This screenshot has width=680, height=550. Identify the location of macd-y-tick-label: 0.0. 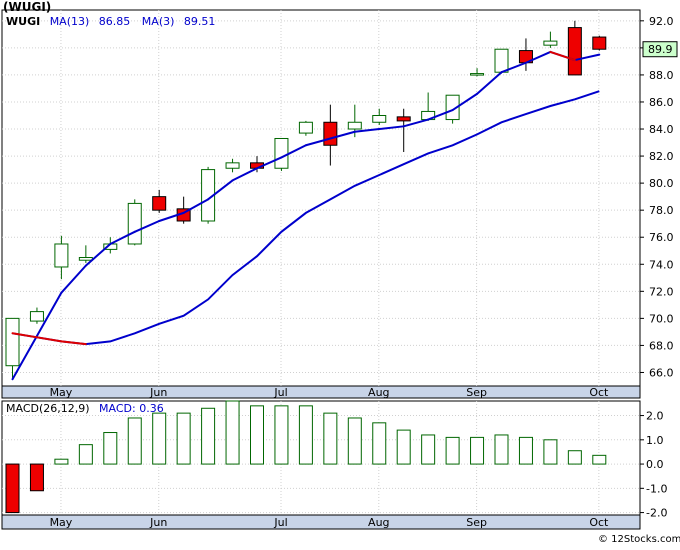
(655, 464).